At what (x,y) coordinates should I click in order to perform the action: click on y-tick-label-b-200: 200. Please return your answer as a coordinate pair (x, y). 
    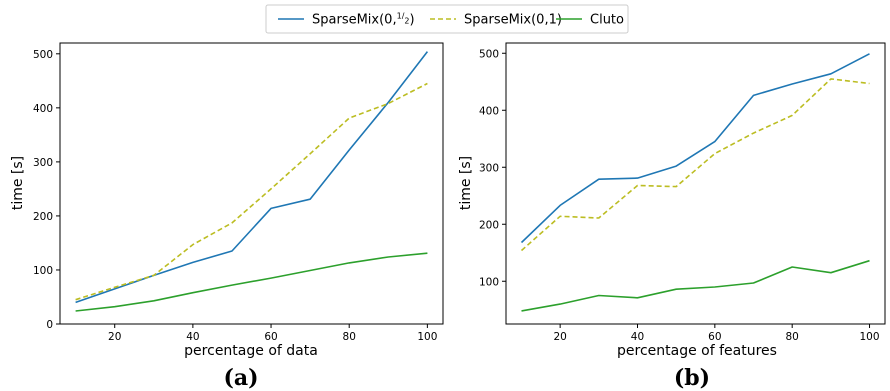
    Looking at the image, I should click on (489, 225).